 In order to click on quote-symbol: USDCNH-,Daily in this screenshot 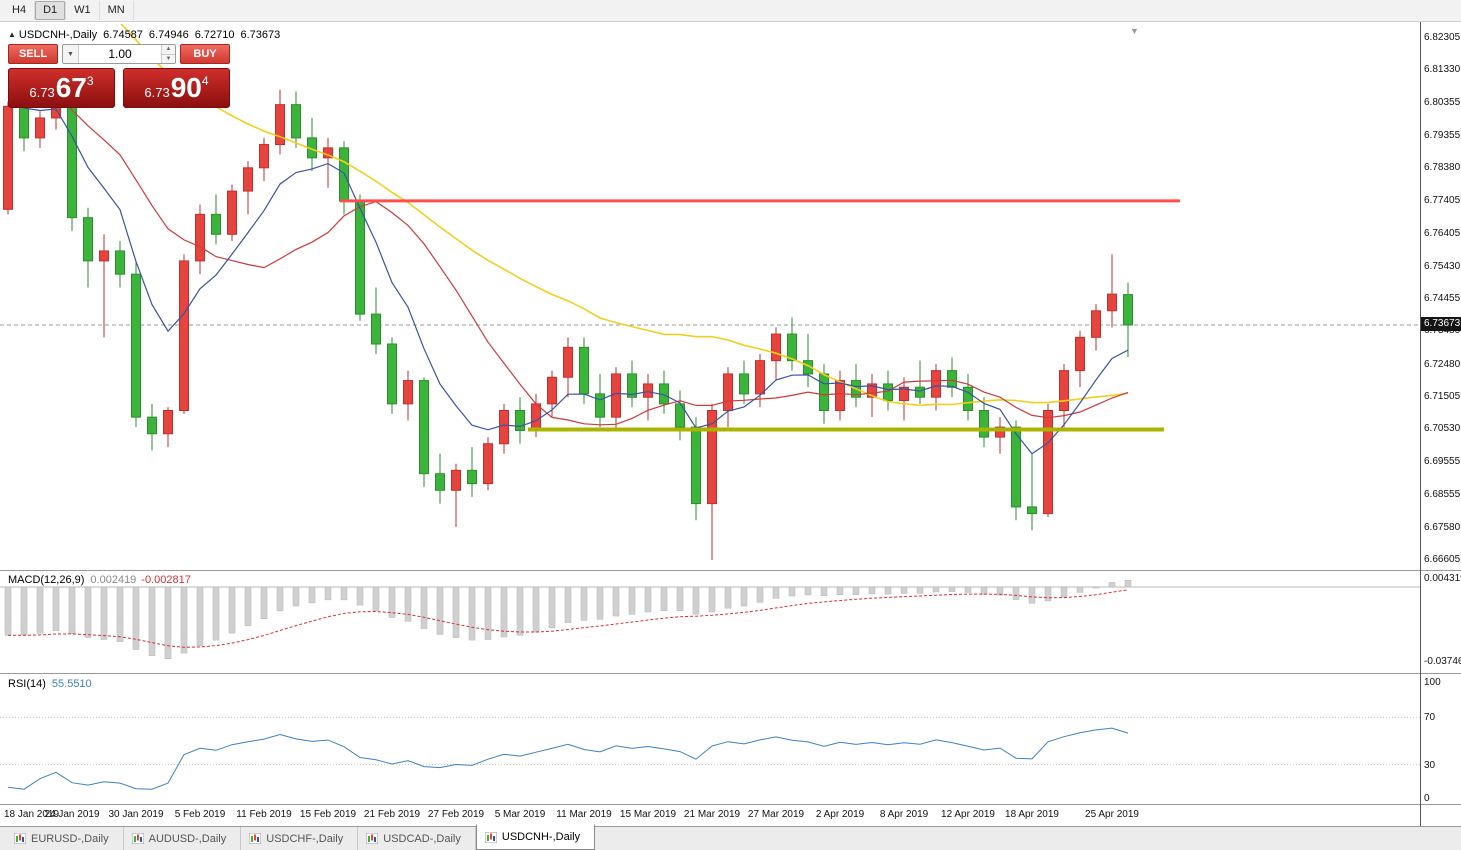, I will do `click(58, 35)`.